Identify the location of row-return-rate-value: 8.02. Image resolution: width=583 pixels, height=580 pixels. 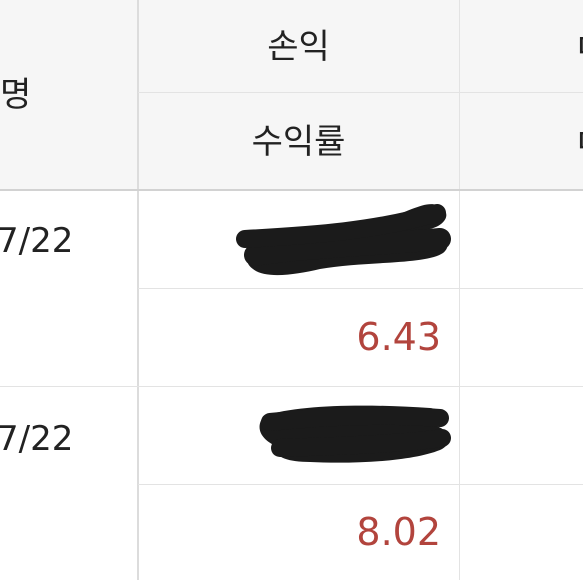
(398, 532).